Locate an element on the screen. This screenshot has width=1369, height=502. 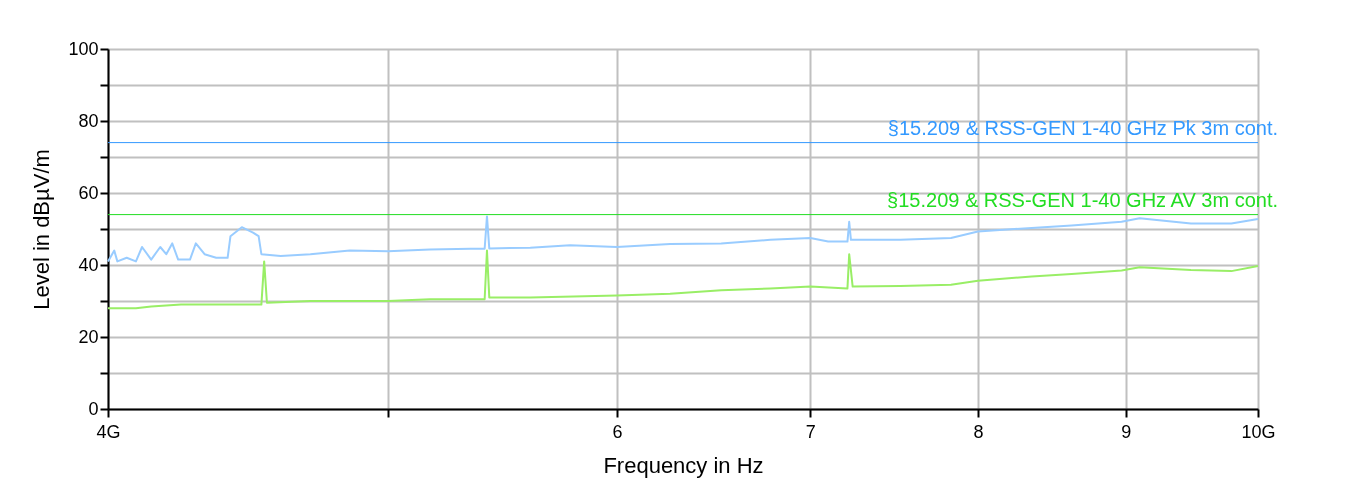
x-tick-label: 4G is located at coordinates (108, 431).